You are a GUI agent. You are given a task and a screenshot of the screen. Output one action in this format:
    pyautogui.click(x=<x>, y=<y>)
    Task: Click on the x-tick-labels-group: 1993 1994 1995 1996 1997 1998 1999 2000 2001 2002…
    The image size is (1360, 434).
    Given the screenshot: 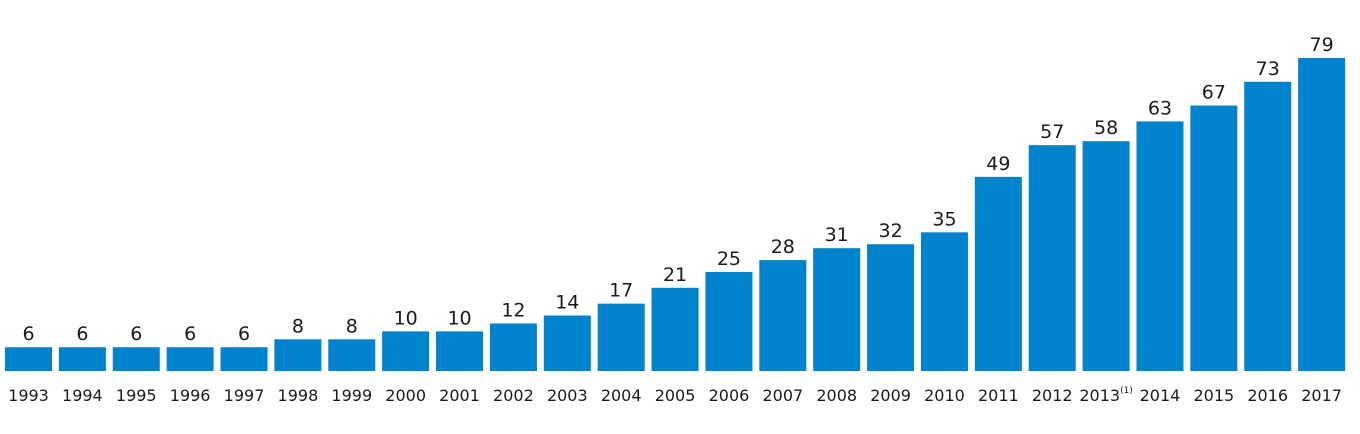 What is the action you would take?
    pyautogui.click(x=675, y=395)
    